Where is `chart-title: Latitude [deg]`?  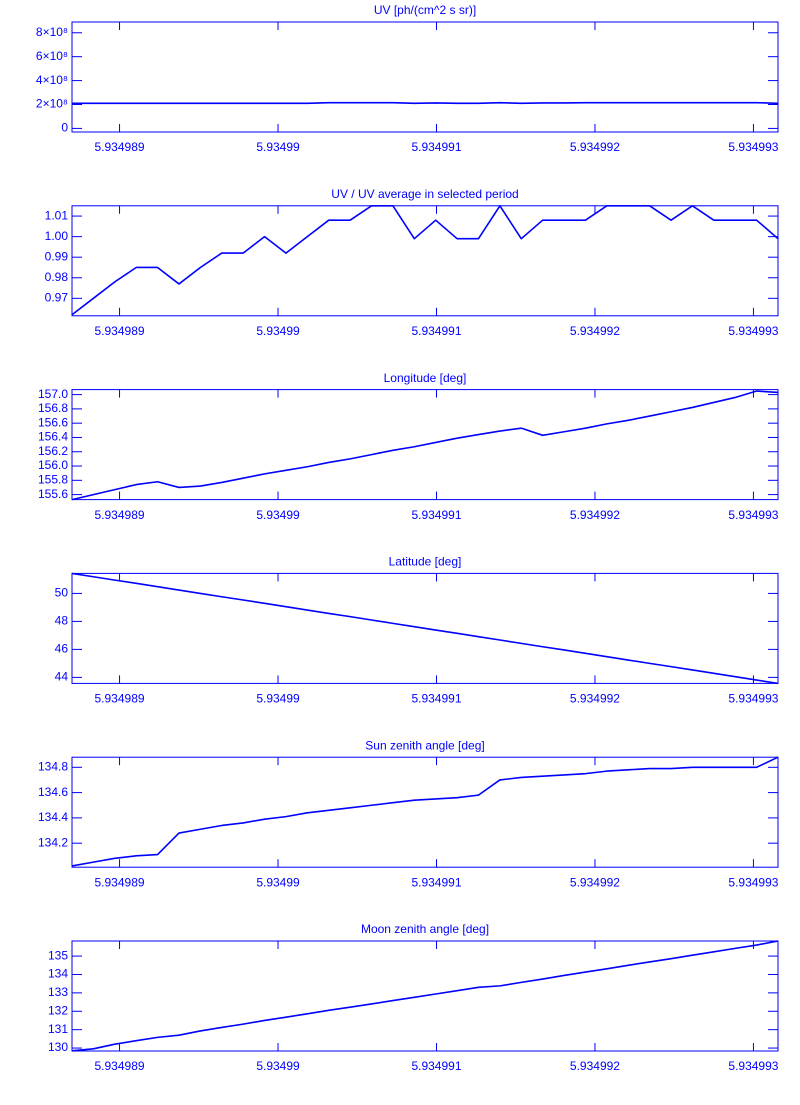
chart-title: Latitude [deg] is located at coordinates (425, 562).